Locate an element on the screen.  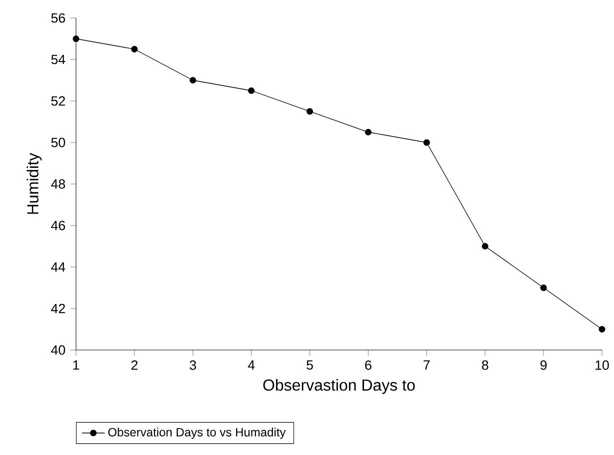
y-tick-label: 44 is located at coordinates (58, 267).